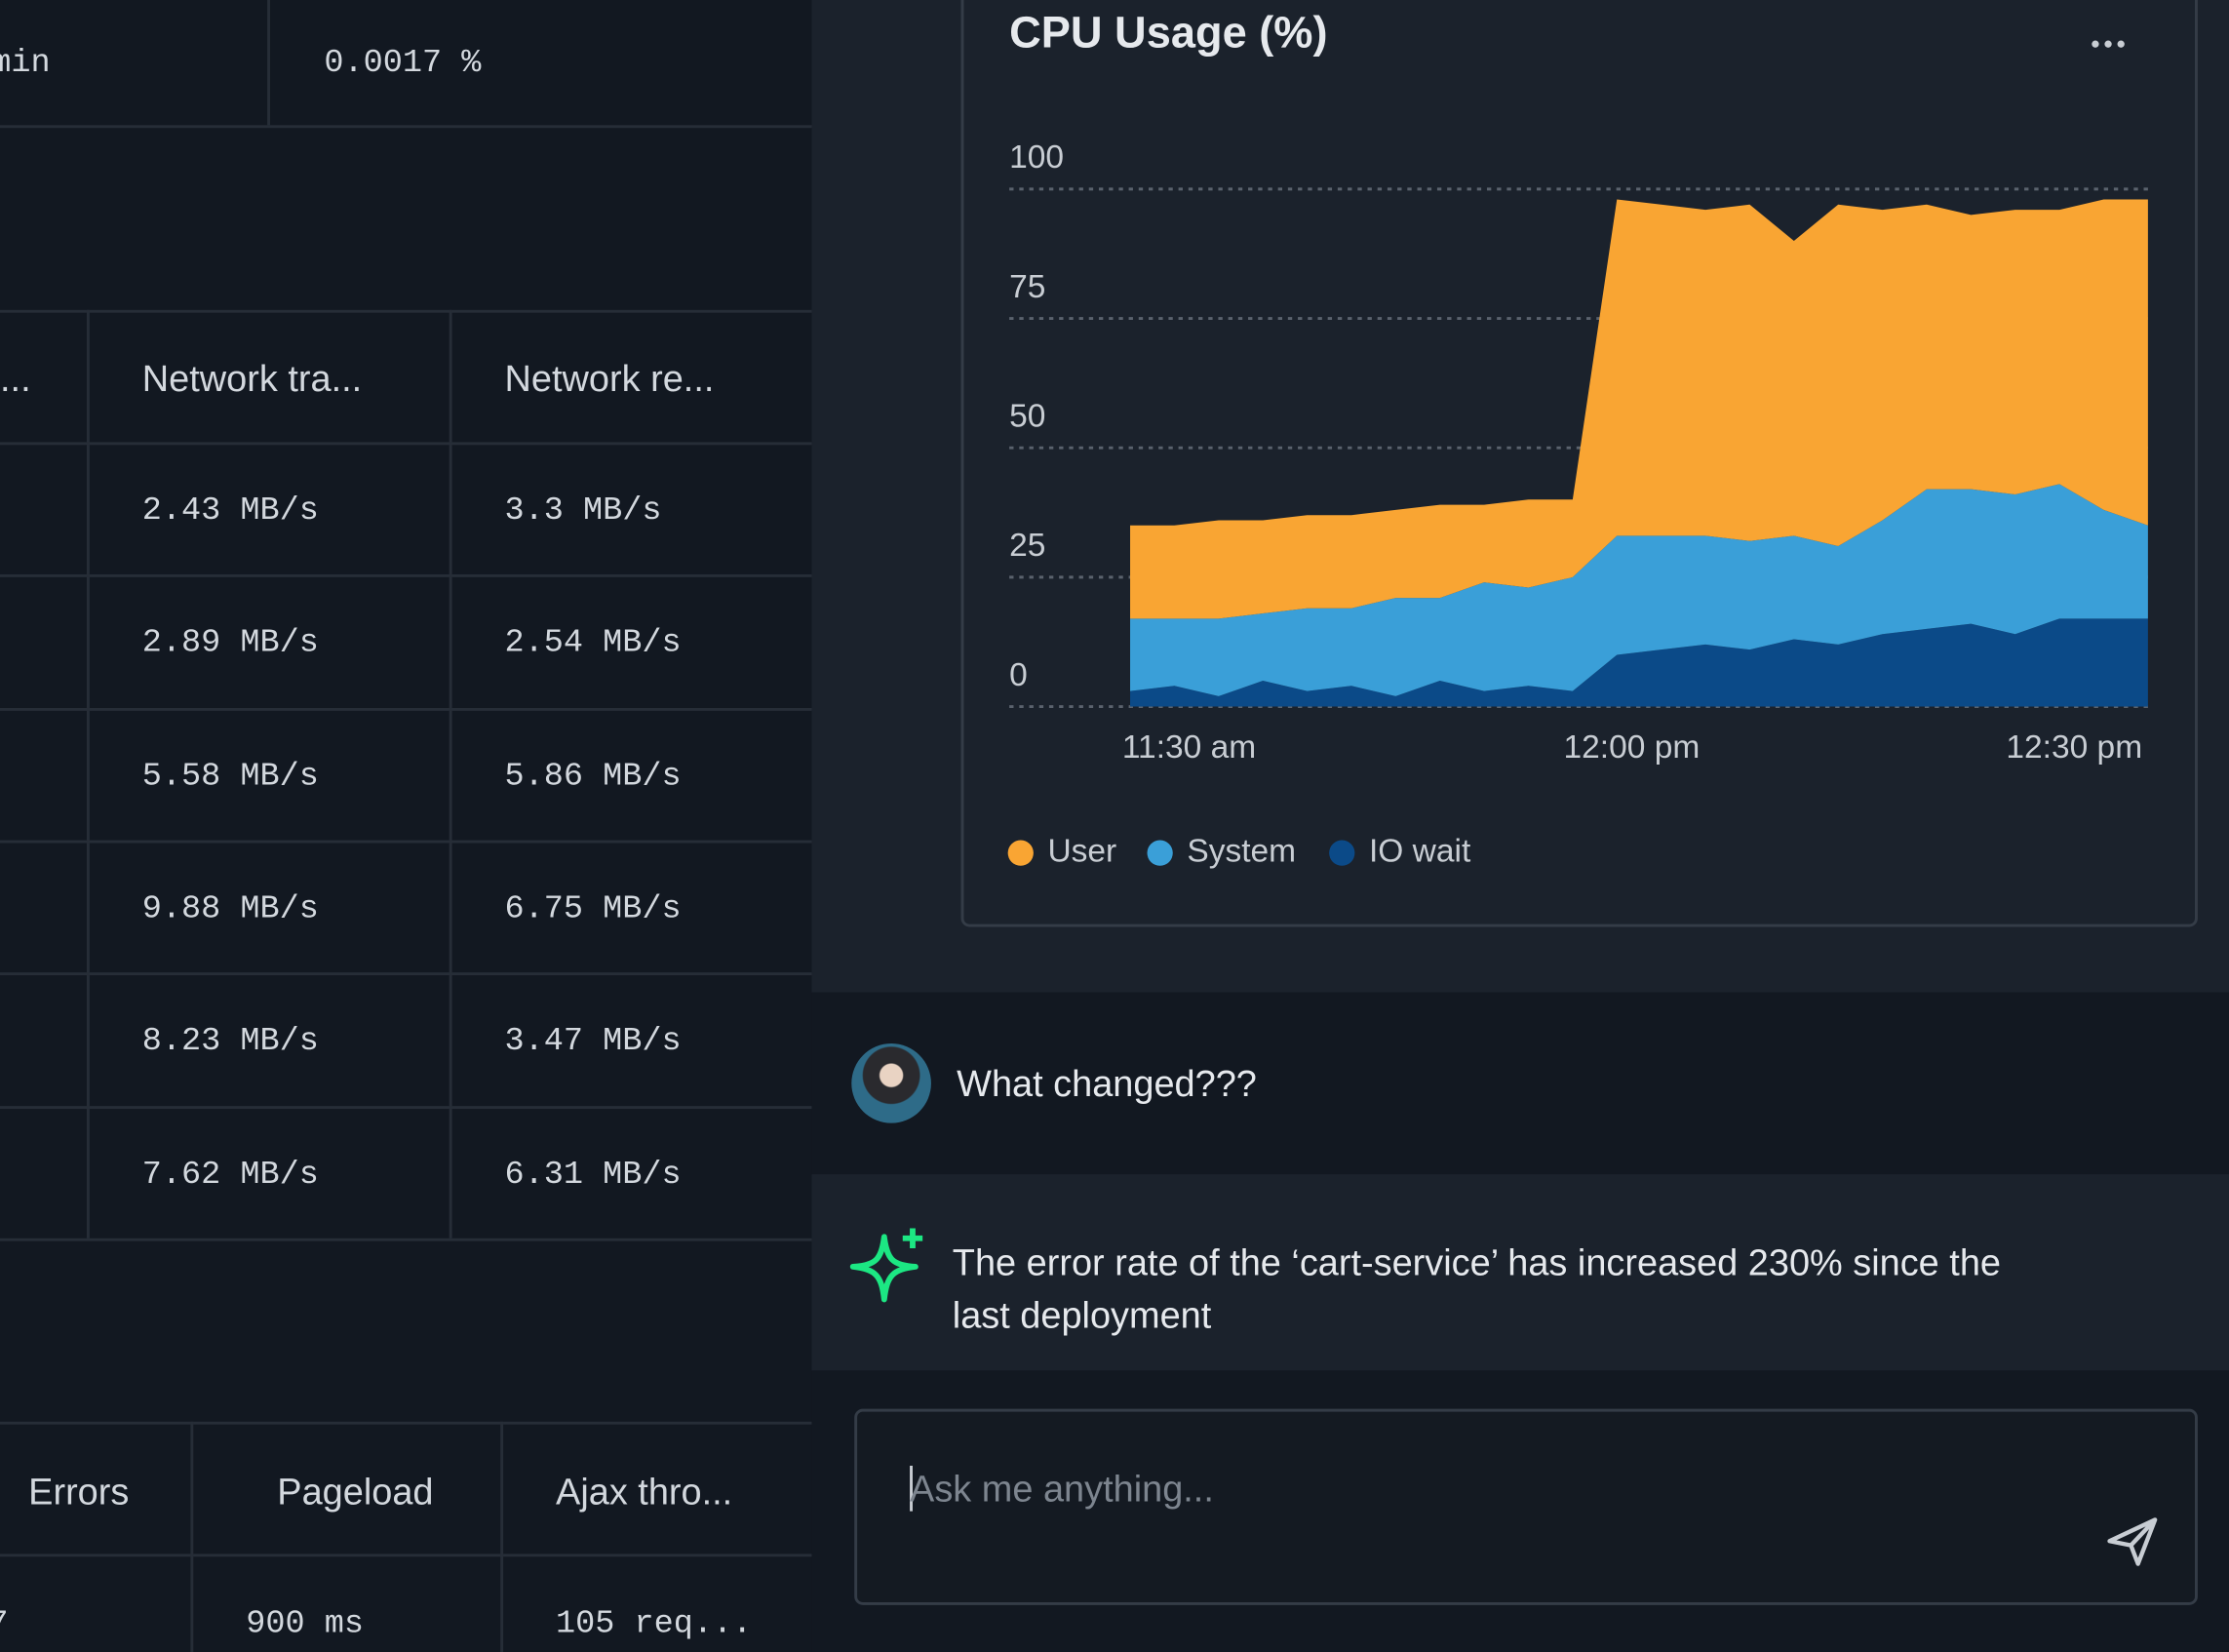  What do you see at coordinates (593, 1041) in the screenshot?
I see `table-cell: 3.47 MB/s` at bounding box center [593, 1041].